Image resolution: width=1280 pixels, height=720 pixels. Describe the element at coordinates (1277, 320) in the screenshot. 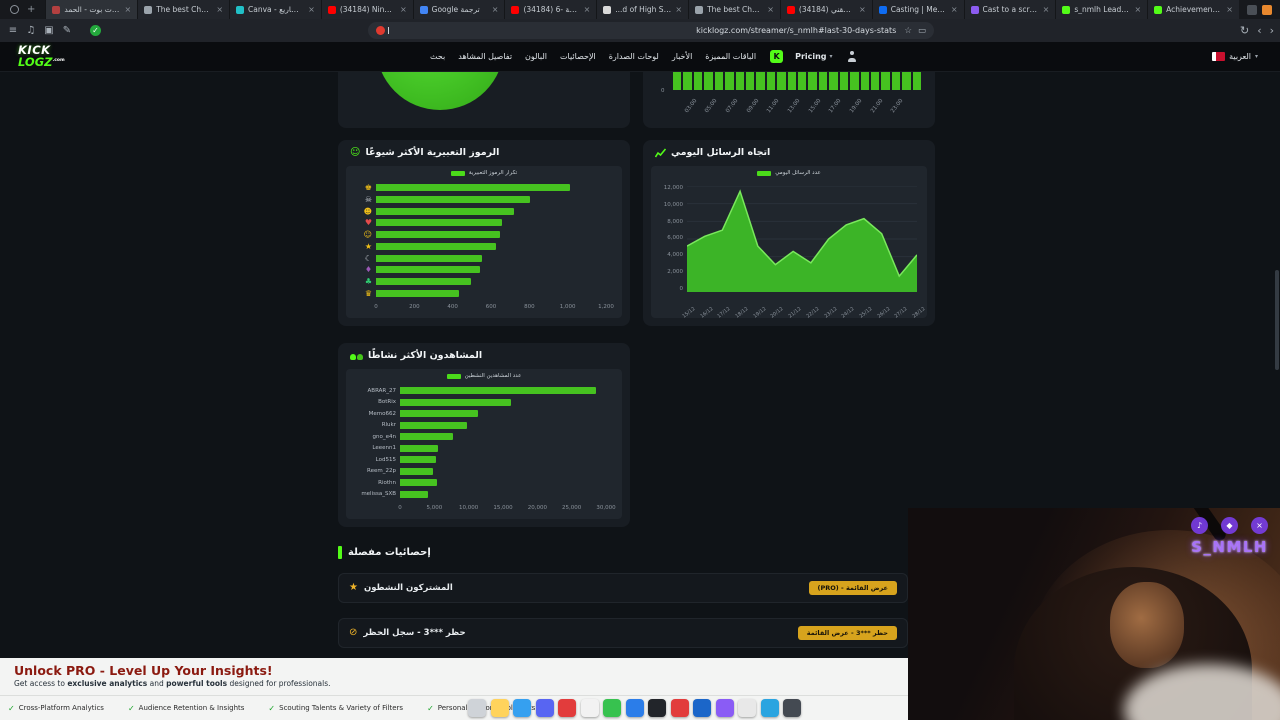

I see `scrollbar-thumb` at that location.